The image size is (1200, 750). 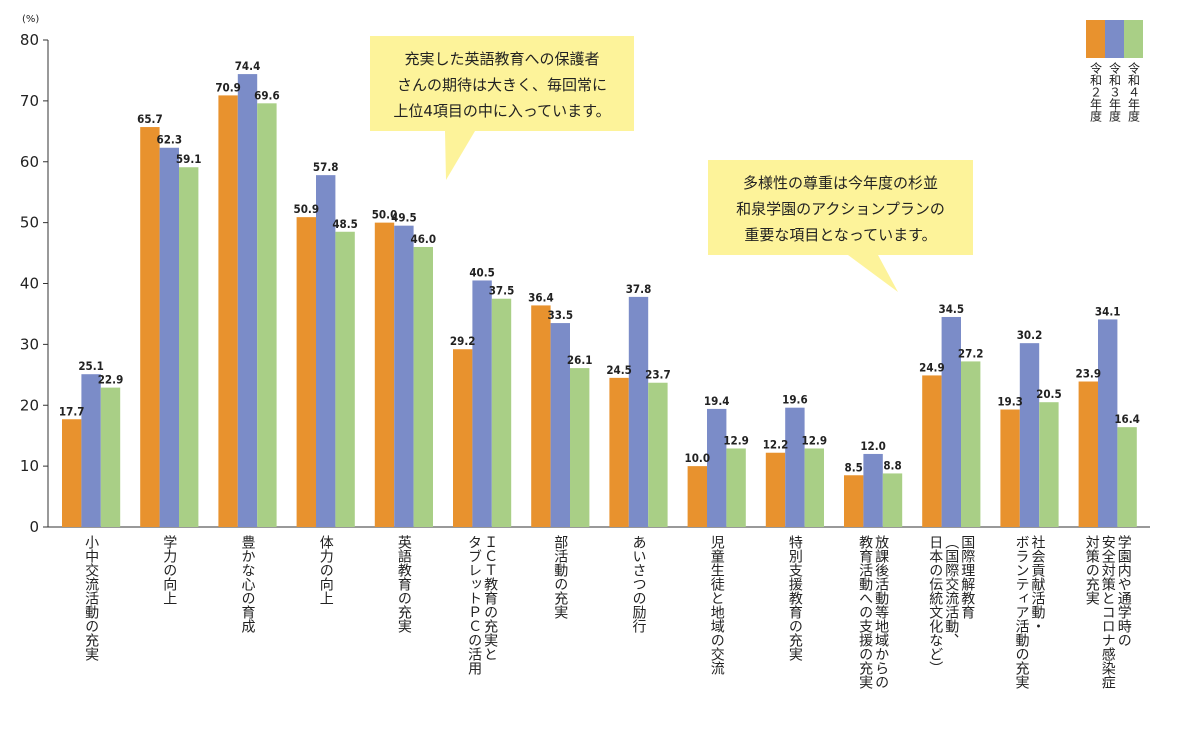 What do you see at coordinates (460, 155) in the screenshot?
I see `callout-tail` at bounding box center [460, 155].